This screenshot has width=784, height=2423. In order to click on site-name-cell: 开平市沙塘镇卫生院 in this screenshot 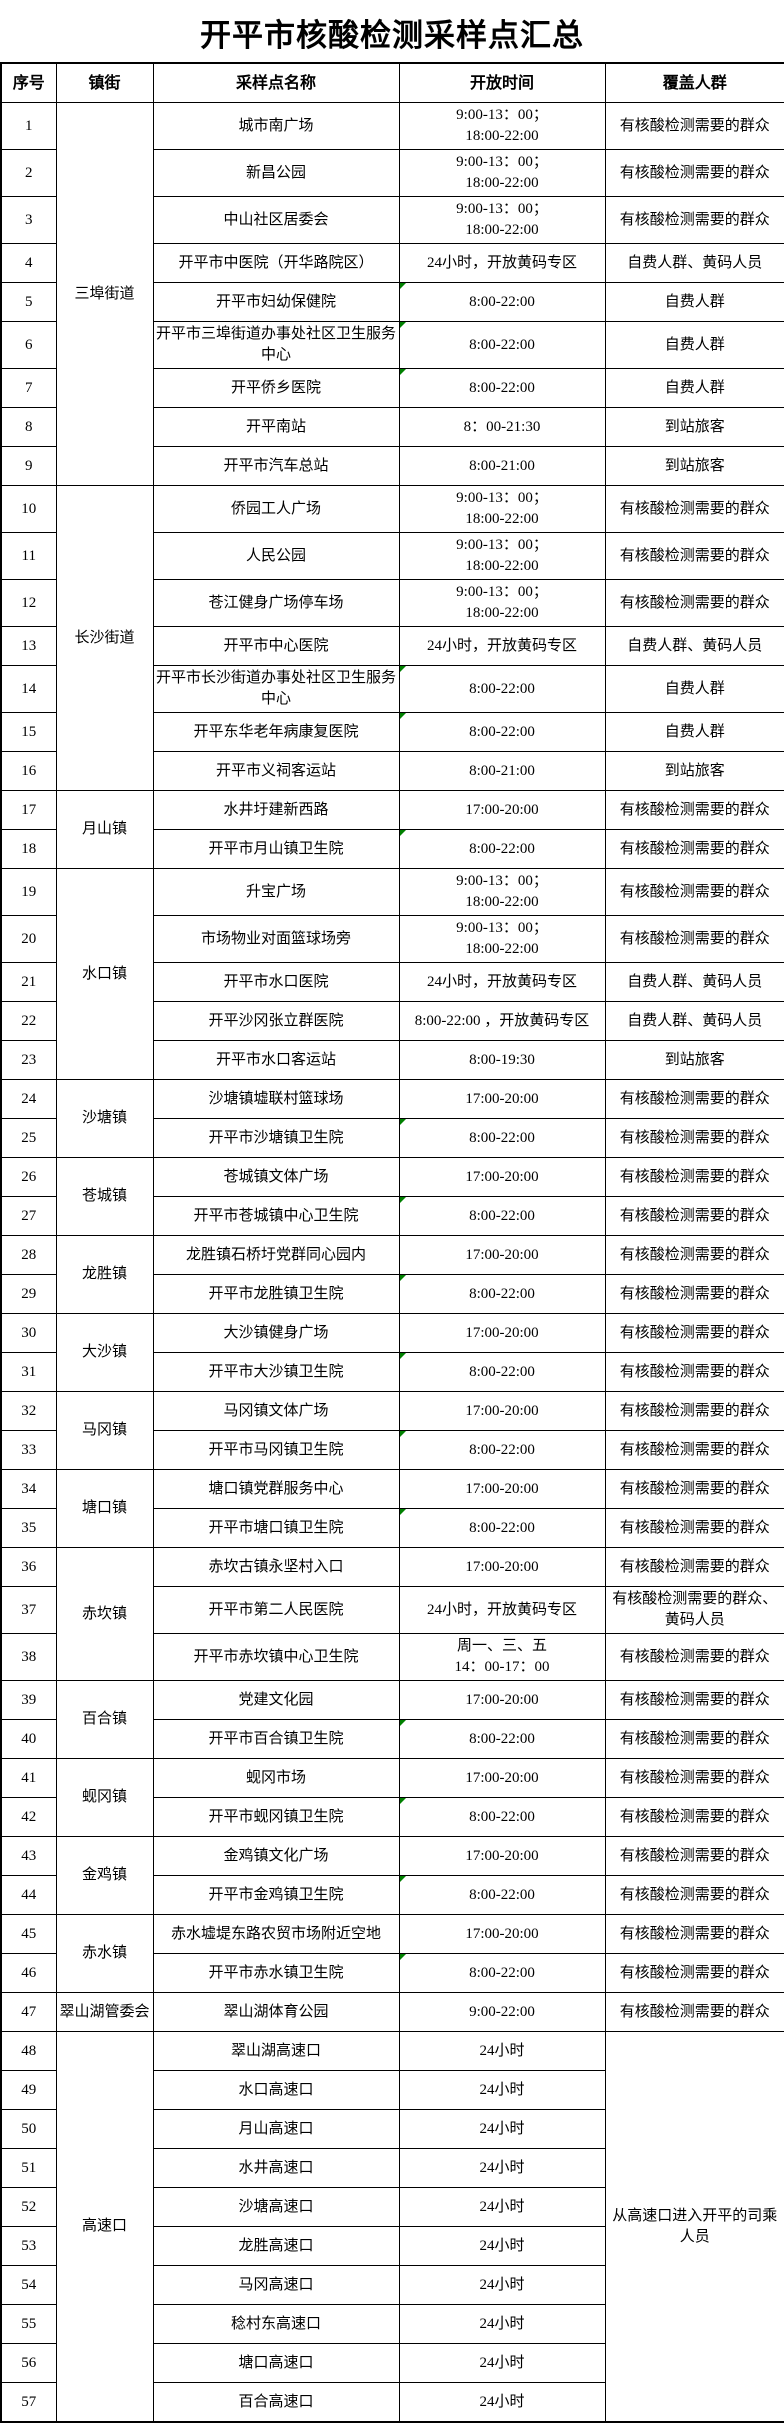, I will do `click(276, 1138)`.